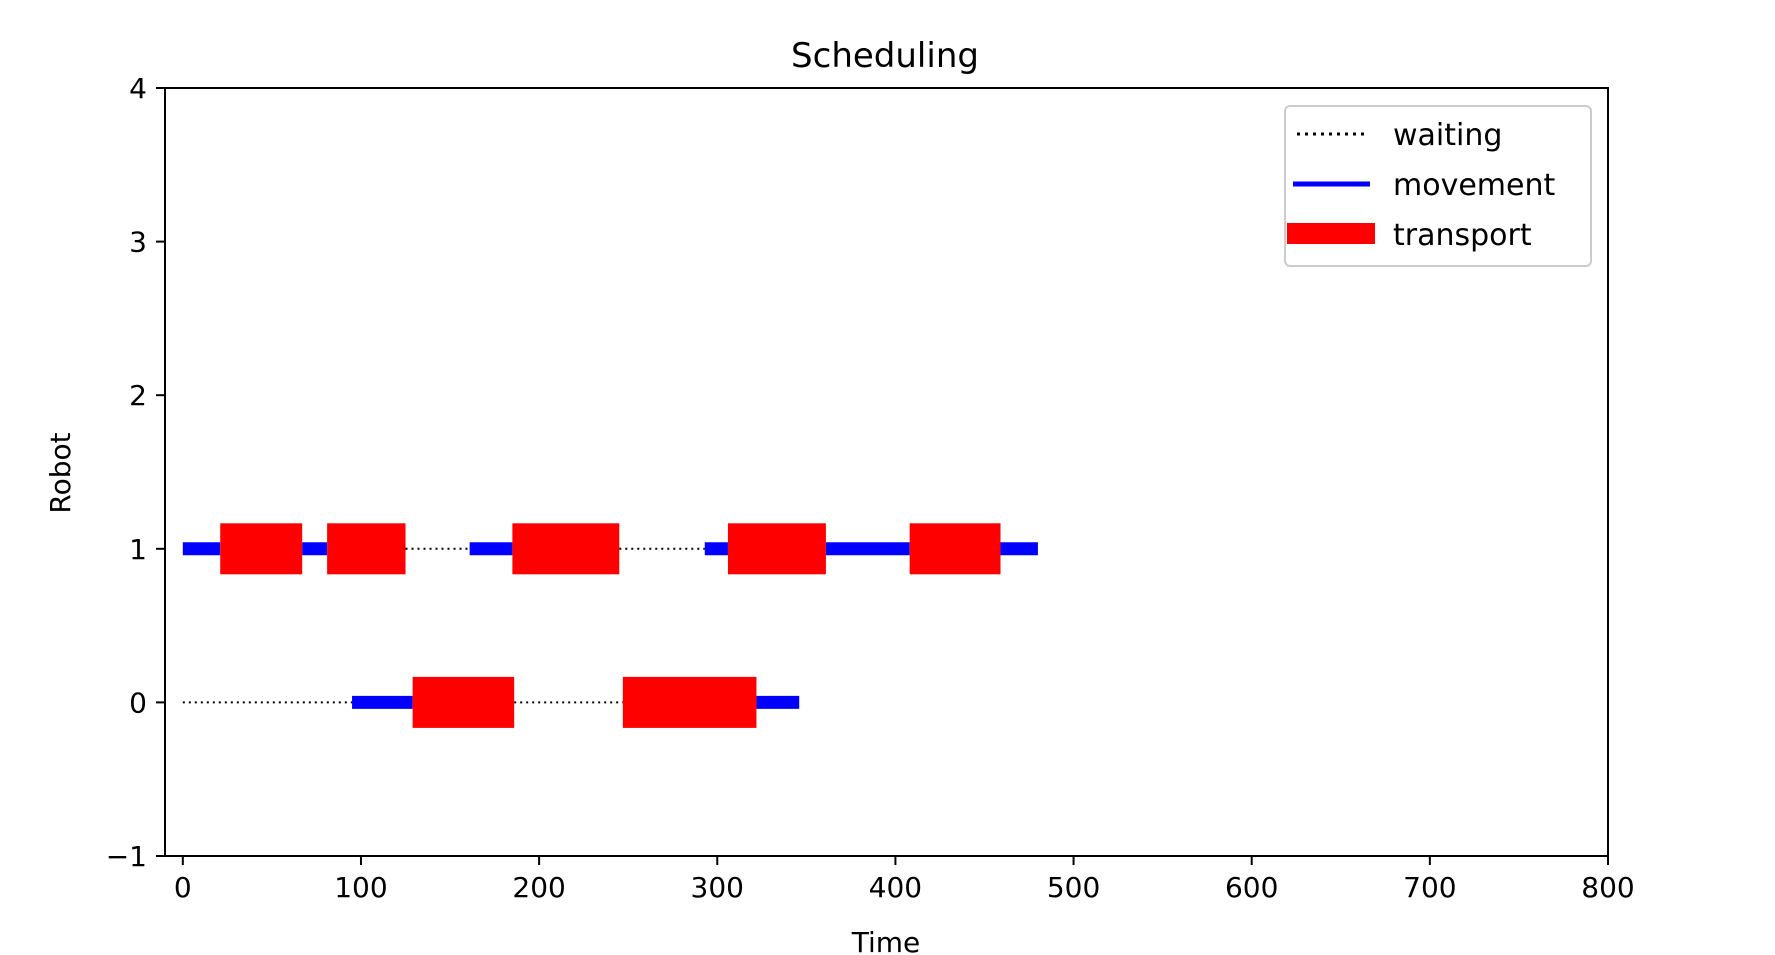 The width and height of the screenshot is (1775, 955). What do you see at coordinates (1331, 233) in the screenshot?
I see `legend-transport-swatch` at bounding box center [1331, 233].